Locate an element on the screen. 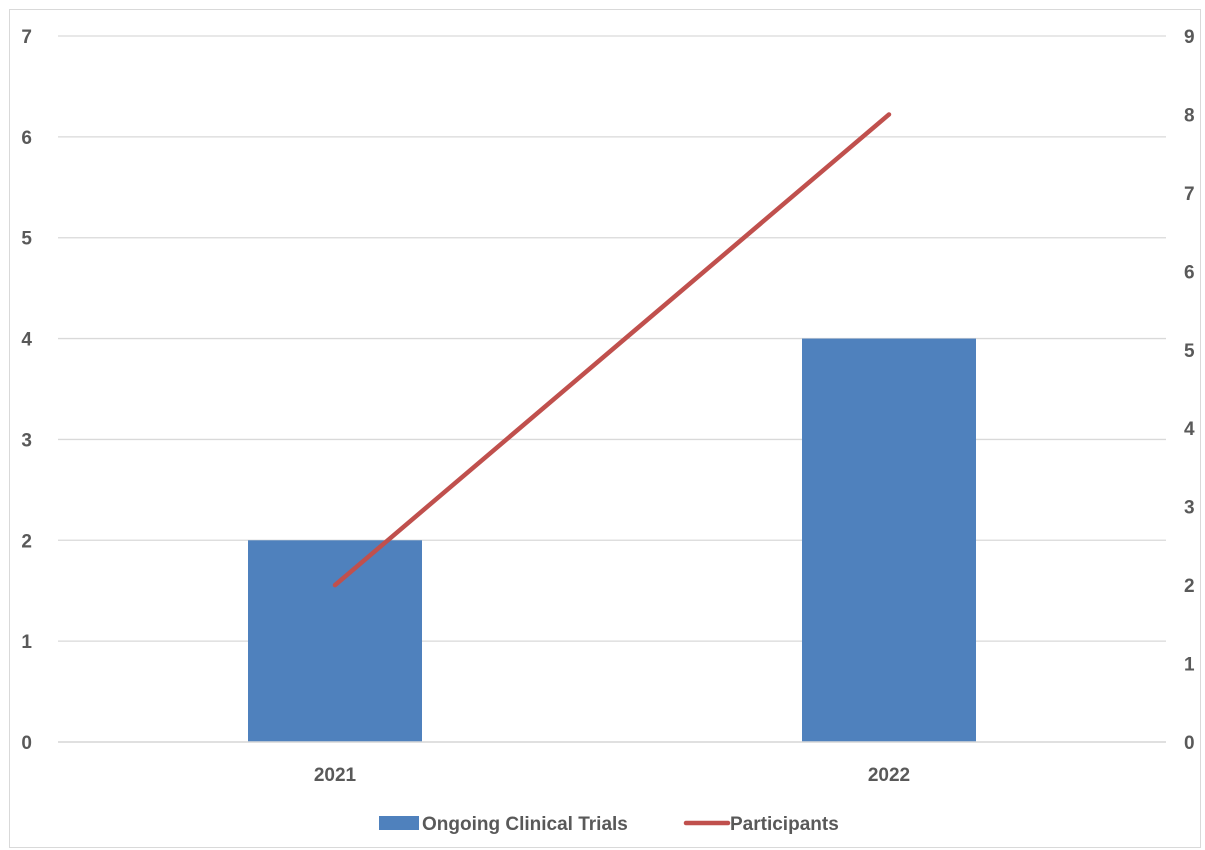  right-axis-tick-label: 8 is located at coordinates (1189, 115).